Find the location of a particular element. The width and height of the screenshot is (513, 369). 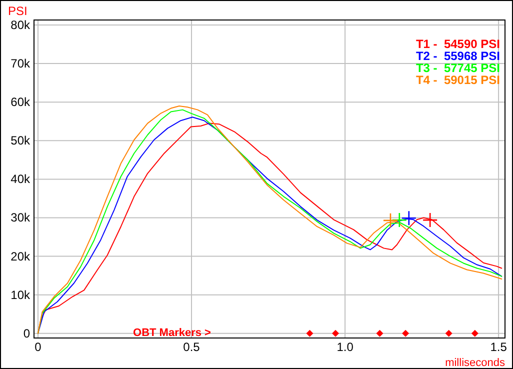

y-tick-label: 40k is located at coordinates (20, 179).